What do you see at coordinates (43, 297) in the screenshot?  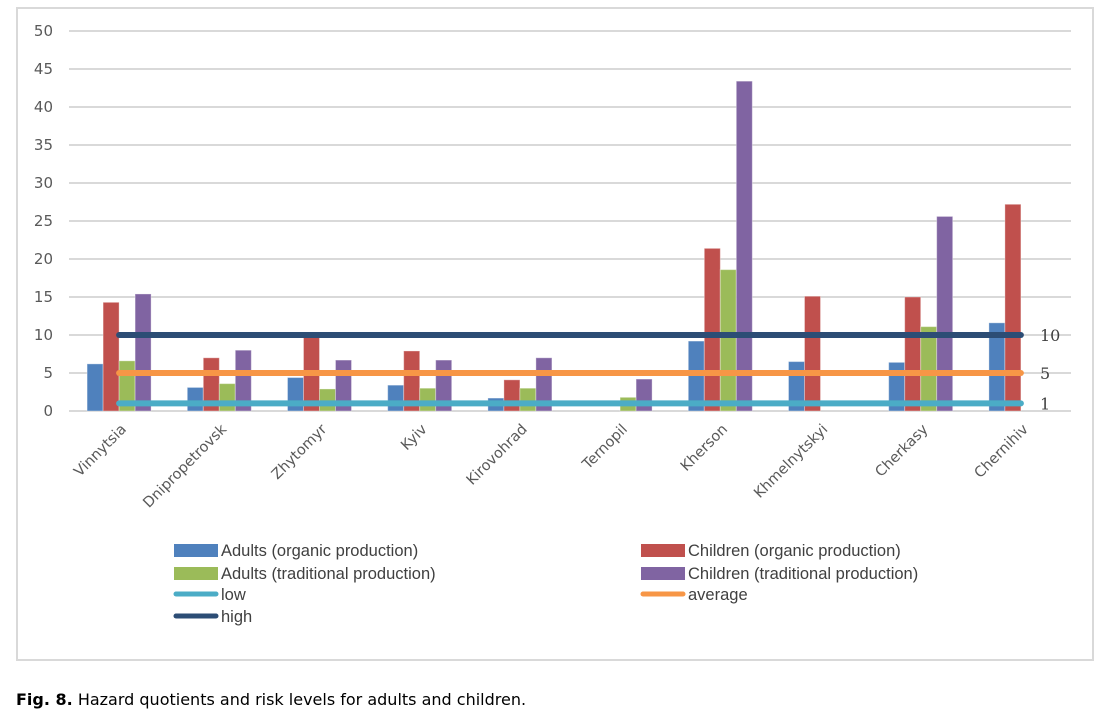 I see `y-tick-label: 15` at bounding box center [43, 297].